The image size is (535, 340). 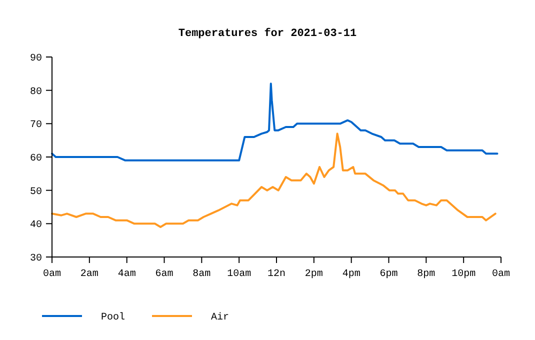 What do you see at coordinates (464, 274) in the screenshot?
I see `x-tick-label: 10pm` at bounding box center [464, 274].